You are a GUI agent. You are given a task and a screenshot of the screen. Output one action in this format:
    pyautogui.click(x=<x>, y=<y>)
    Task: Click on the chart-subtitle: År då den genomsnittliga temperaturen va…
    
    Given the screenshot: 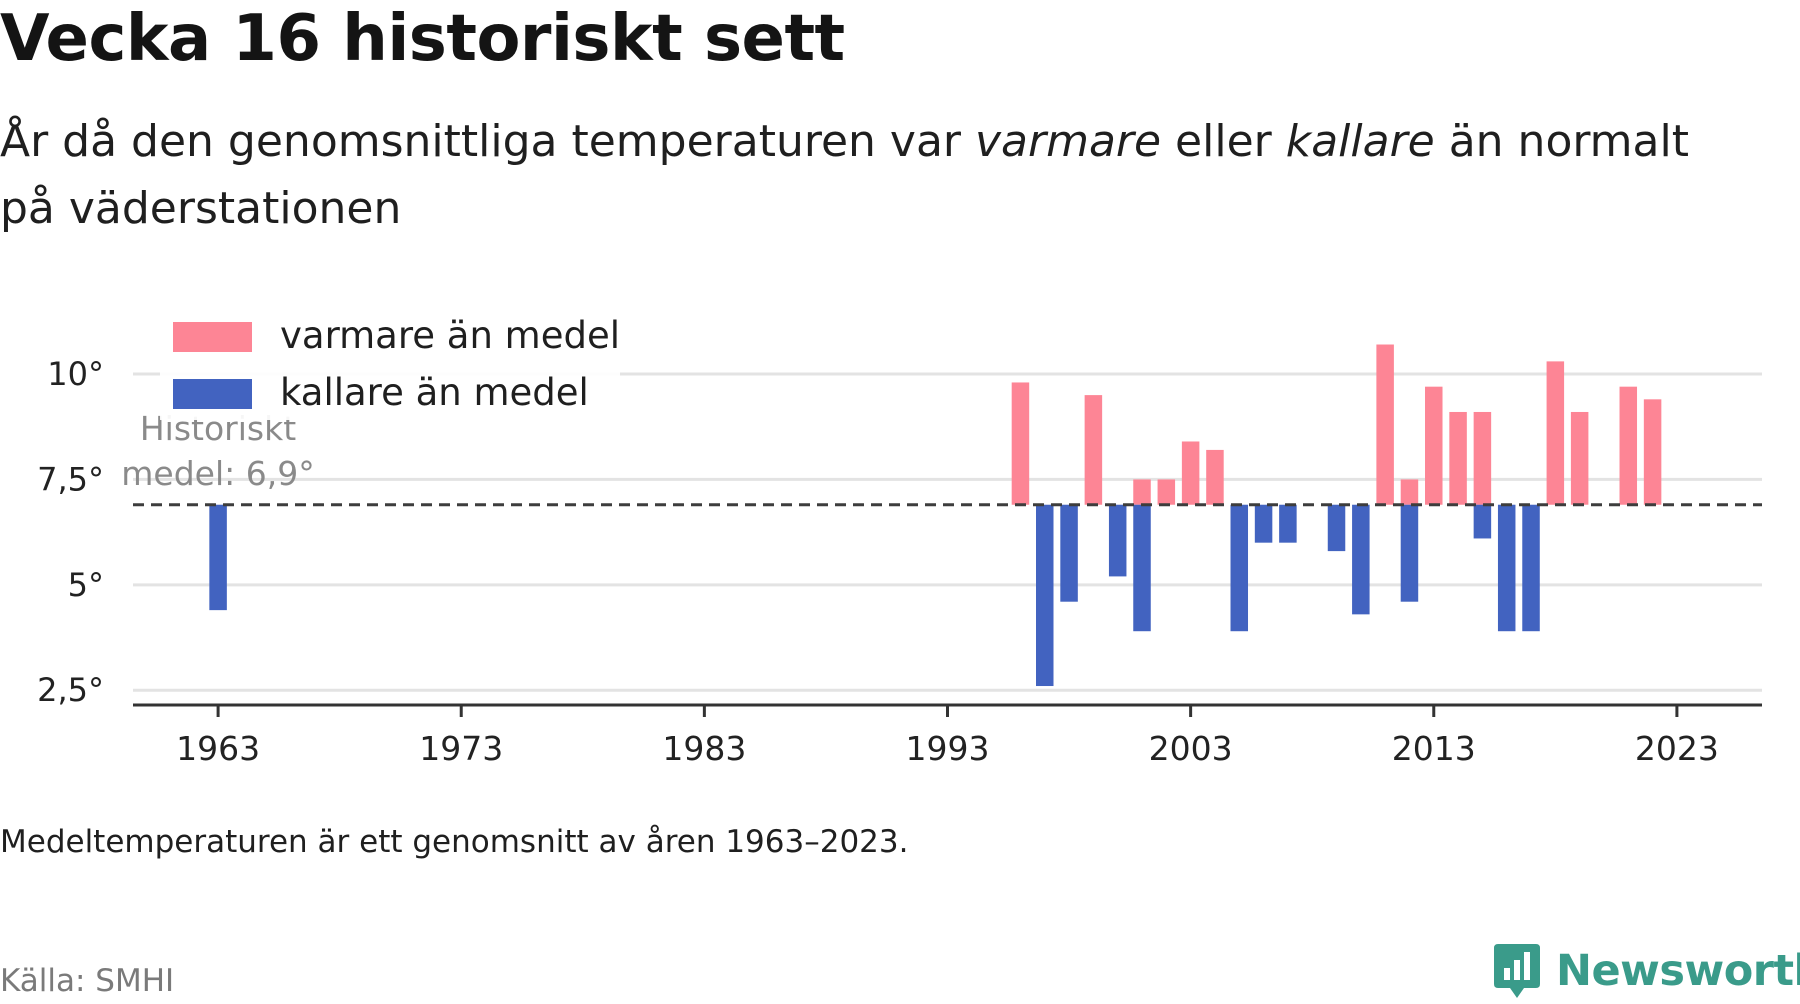 What is the action you would take?
    pyautogui.click(x=860, y=175)
    